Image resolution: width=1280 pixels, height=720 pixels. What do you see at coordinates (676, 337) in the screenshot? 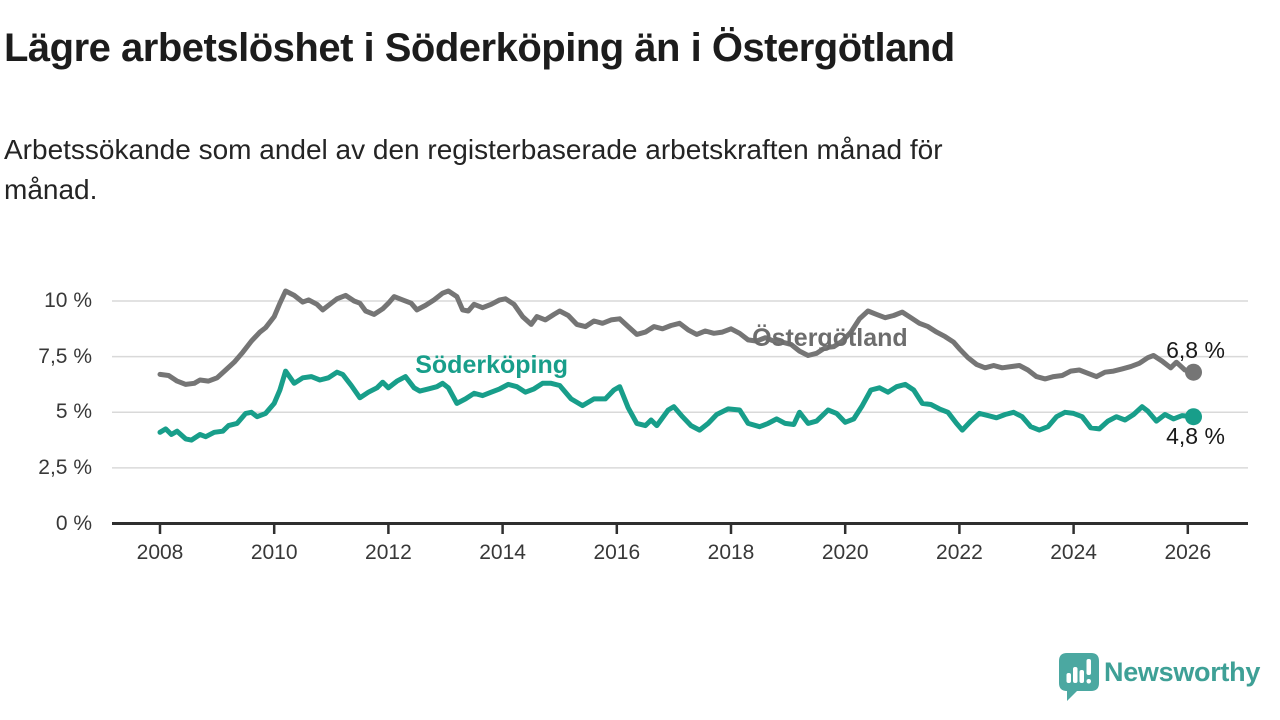
I see `series-line-ostergotland` at bounding box center [676, 337].